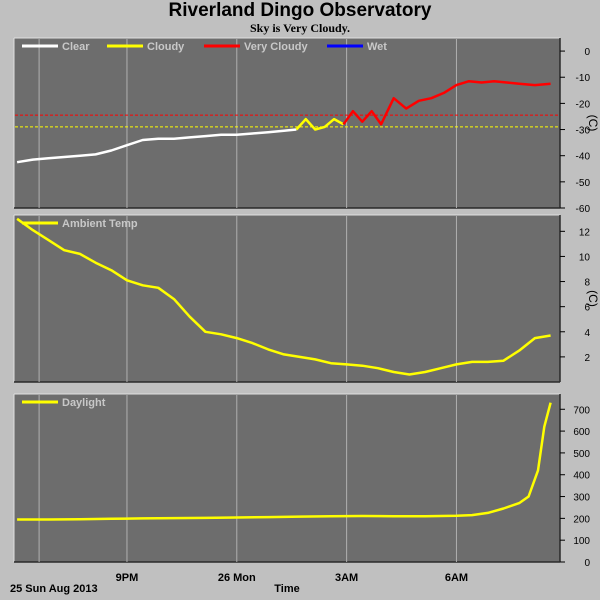 This screenshot has width=600, height=600. What do you see at coordinates (581, 519) in the screenshot?
I see `y-tick-label: 200` at bounding box center [581, 519].